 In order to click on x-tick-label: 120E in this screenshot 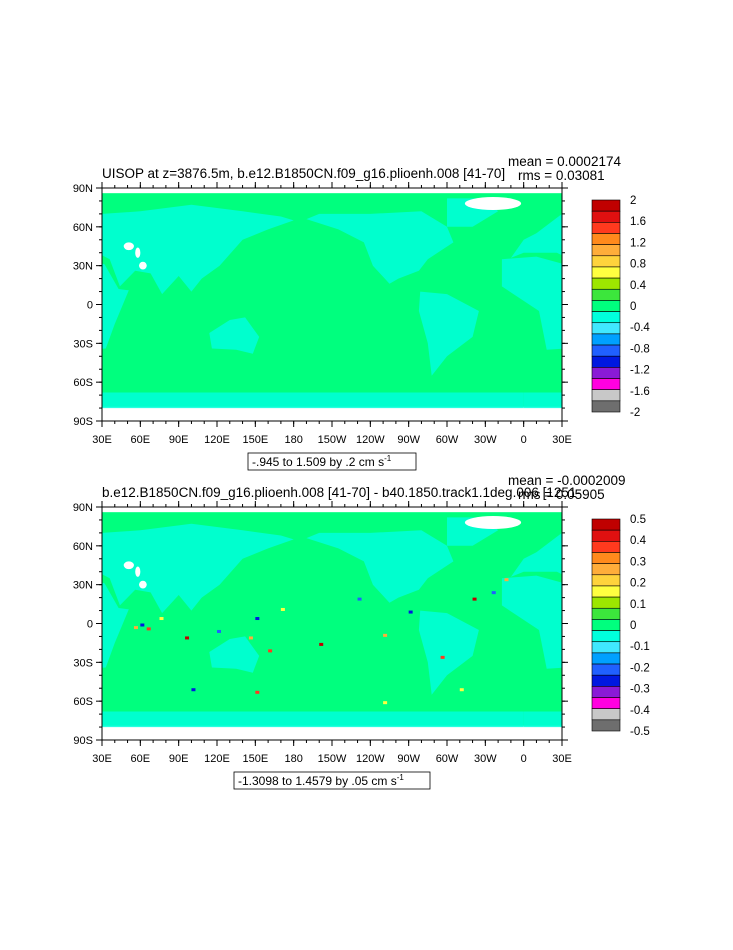, I will do `click(217, 759)`.